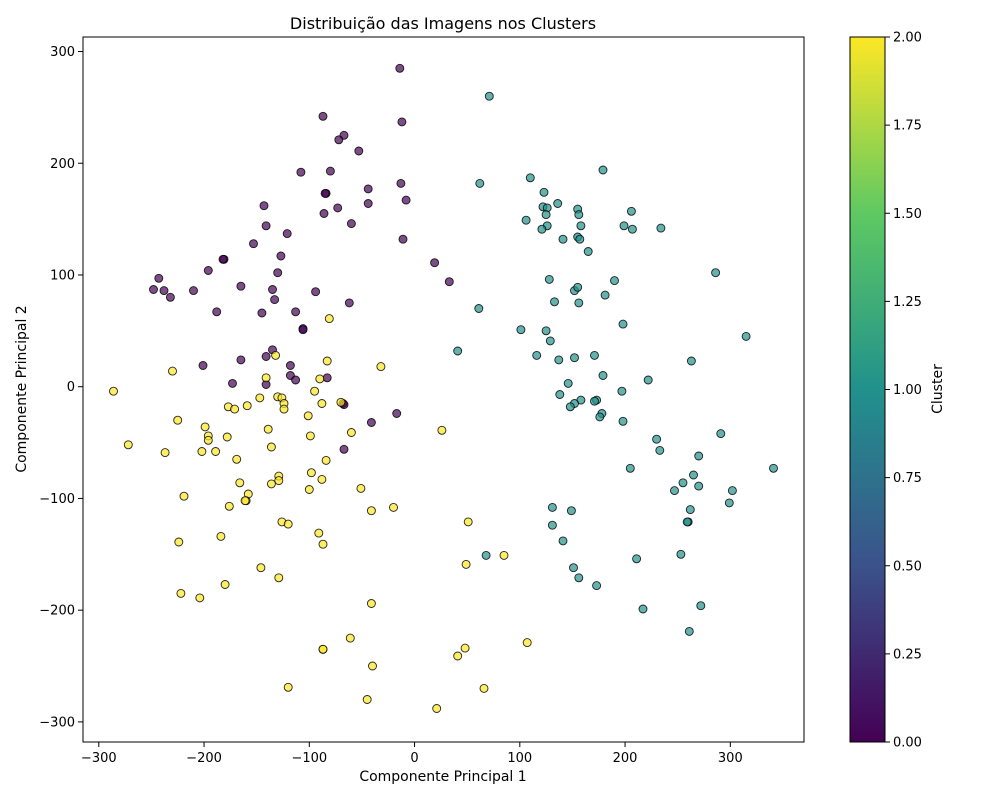  Describe the element at coordinates (625, 758) in the screenshot. I see `x-tick-label: 200` at that location.